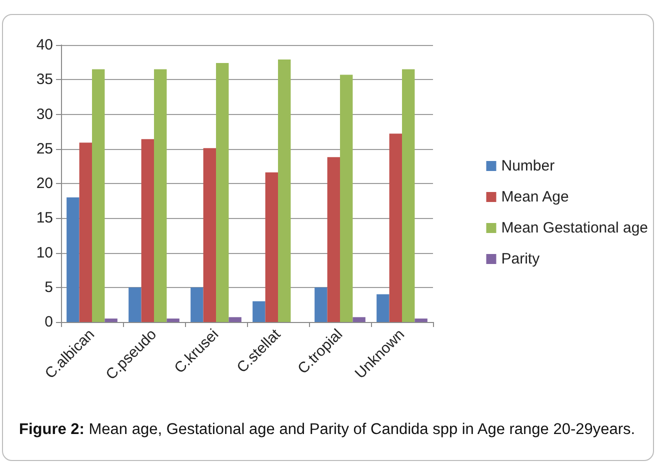  What do you see at coordinates (44, 149) in the screenshot?
I see `y-tick-label: 25` at bounding box center [44, 149].